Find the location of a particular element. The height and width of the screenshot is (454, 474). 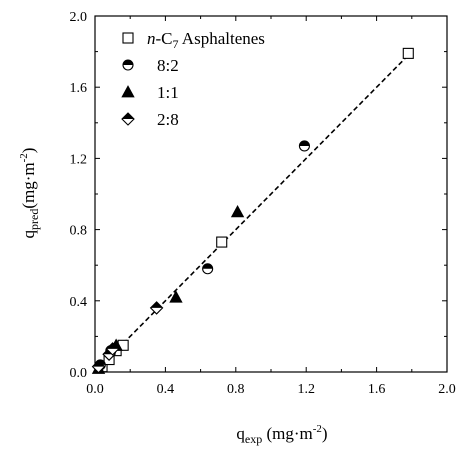

y-tick-label: 0.8 is located at coordinates (79, 231).